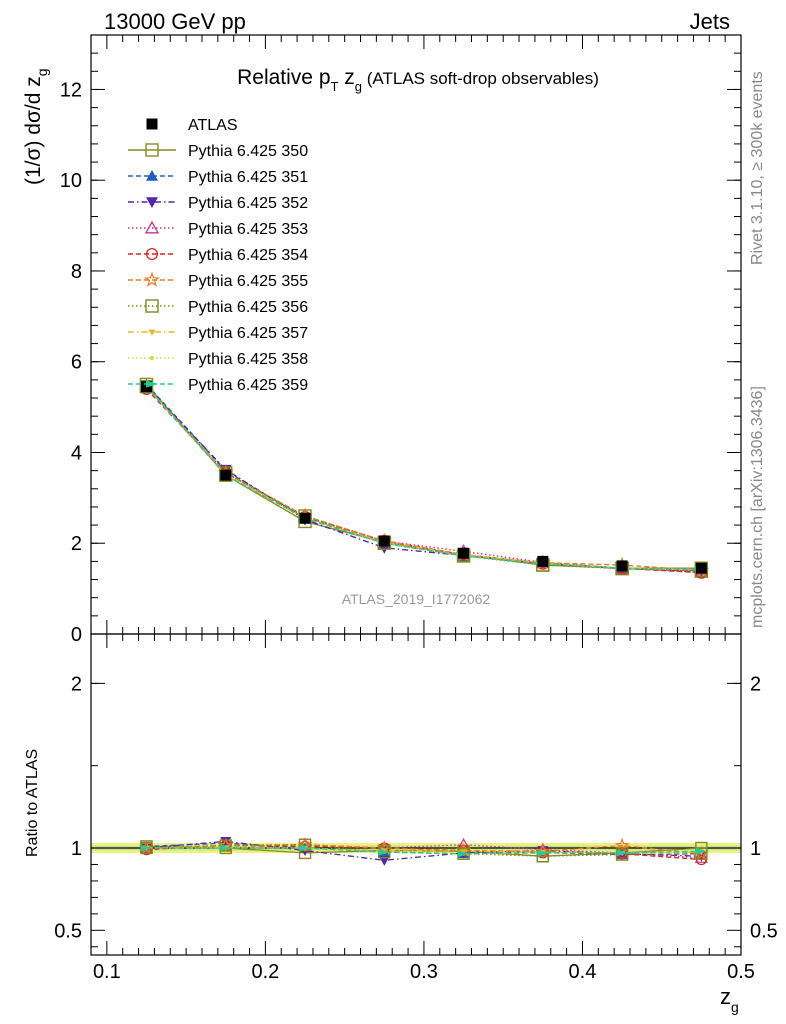  Describe the element at coordinates (76, 363) in the screenshot. I see `main-y-tick-label: 6` at that location.